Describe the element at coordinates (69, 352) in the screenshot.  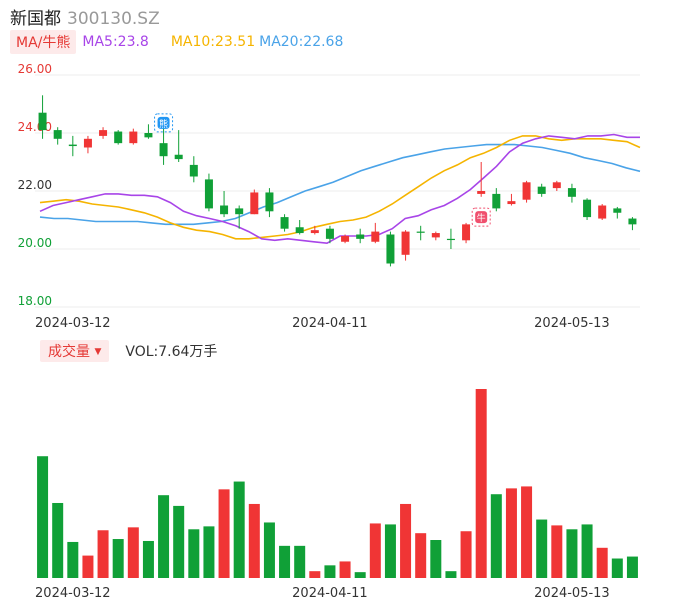
I see `volume-indicator-label: 成交量` at that location.